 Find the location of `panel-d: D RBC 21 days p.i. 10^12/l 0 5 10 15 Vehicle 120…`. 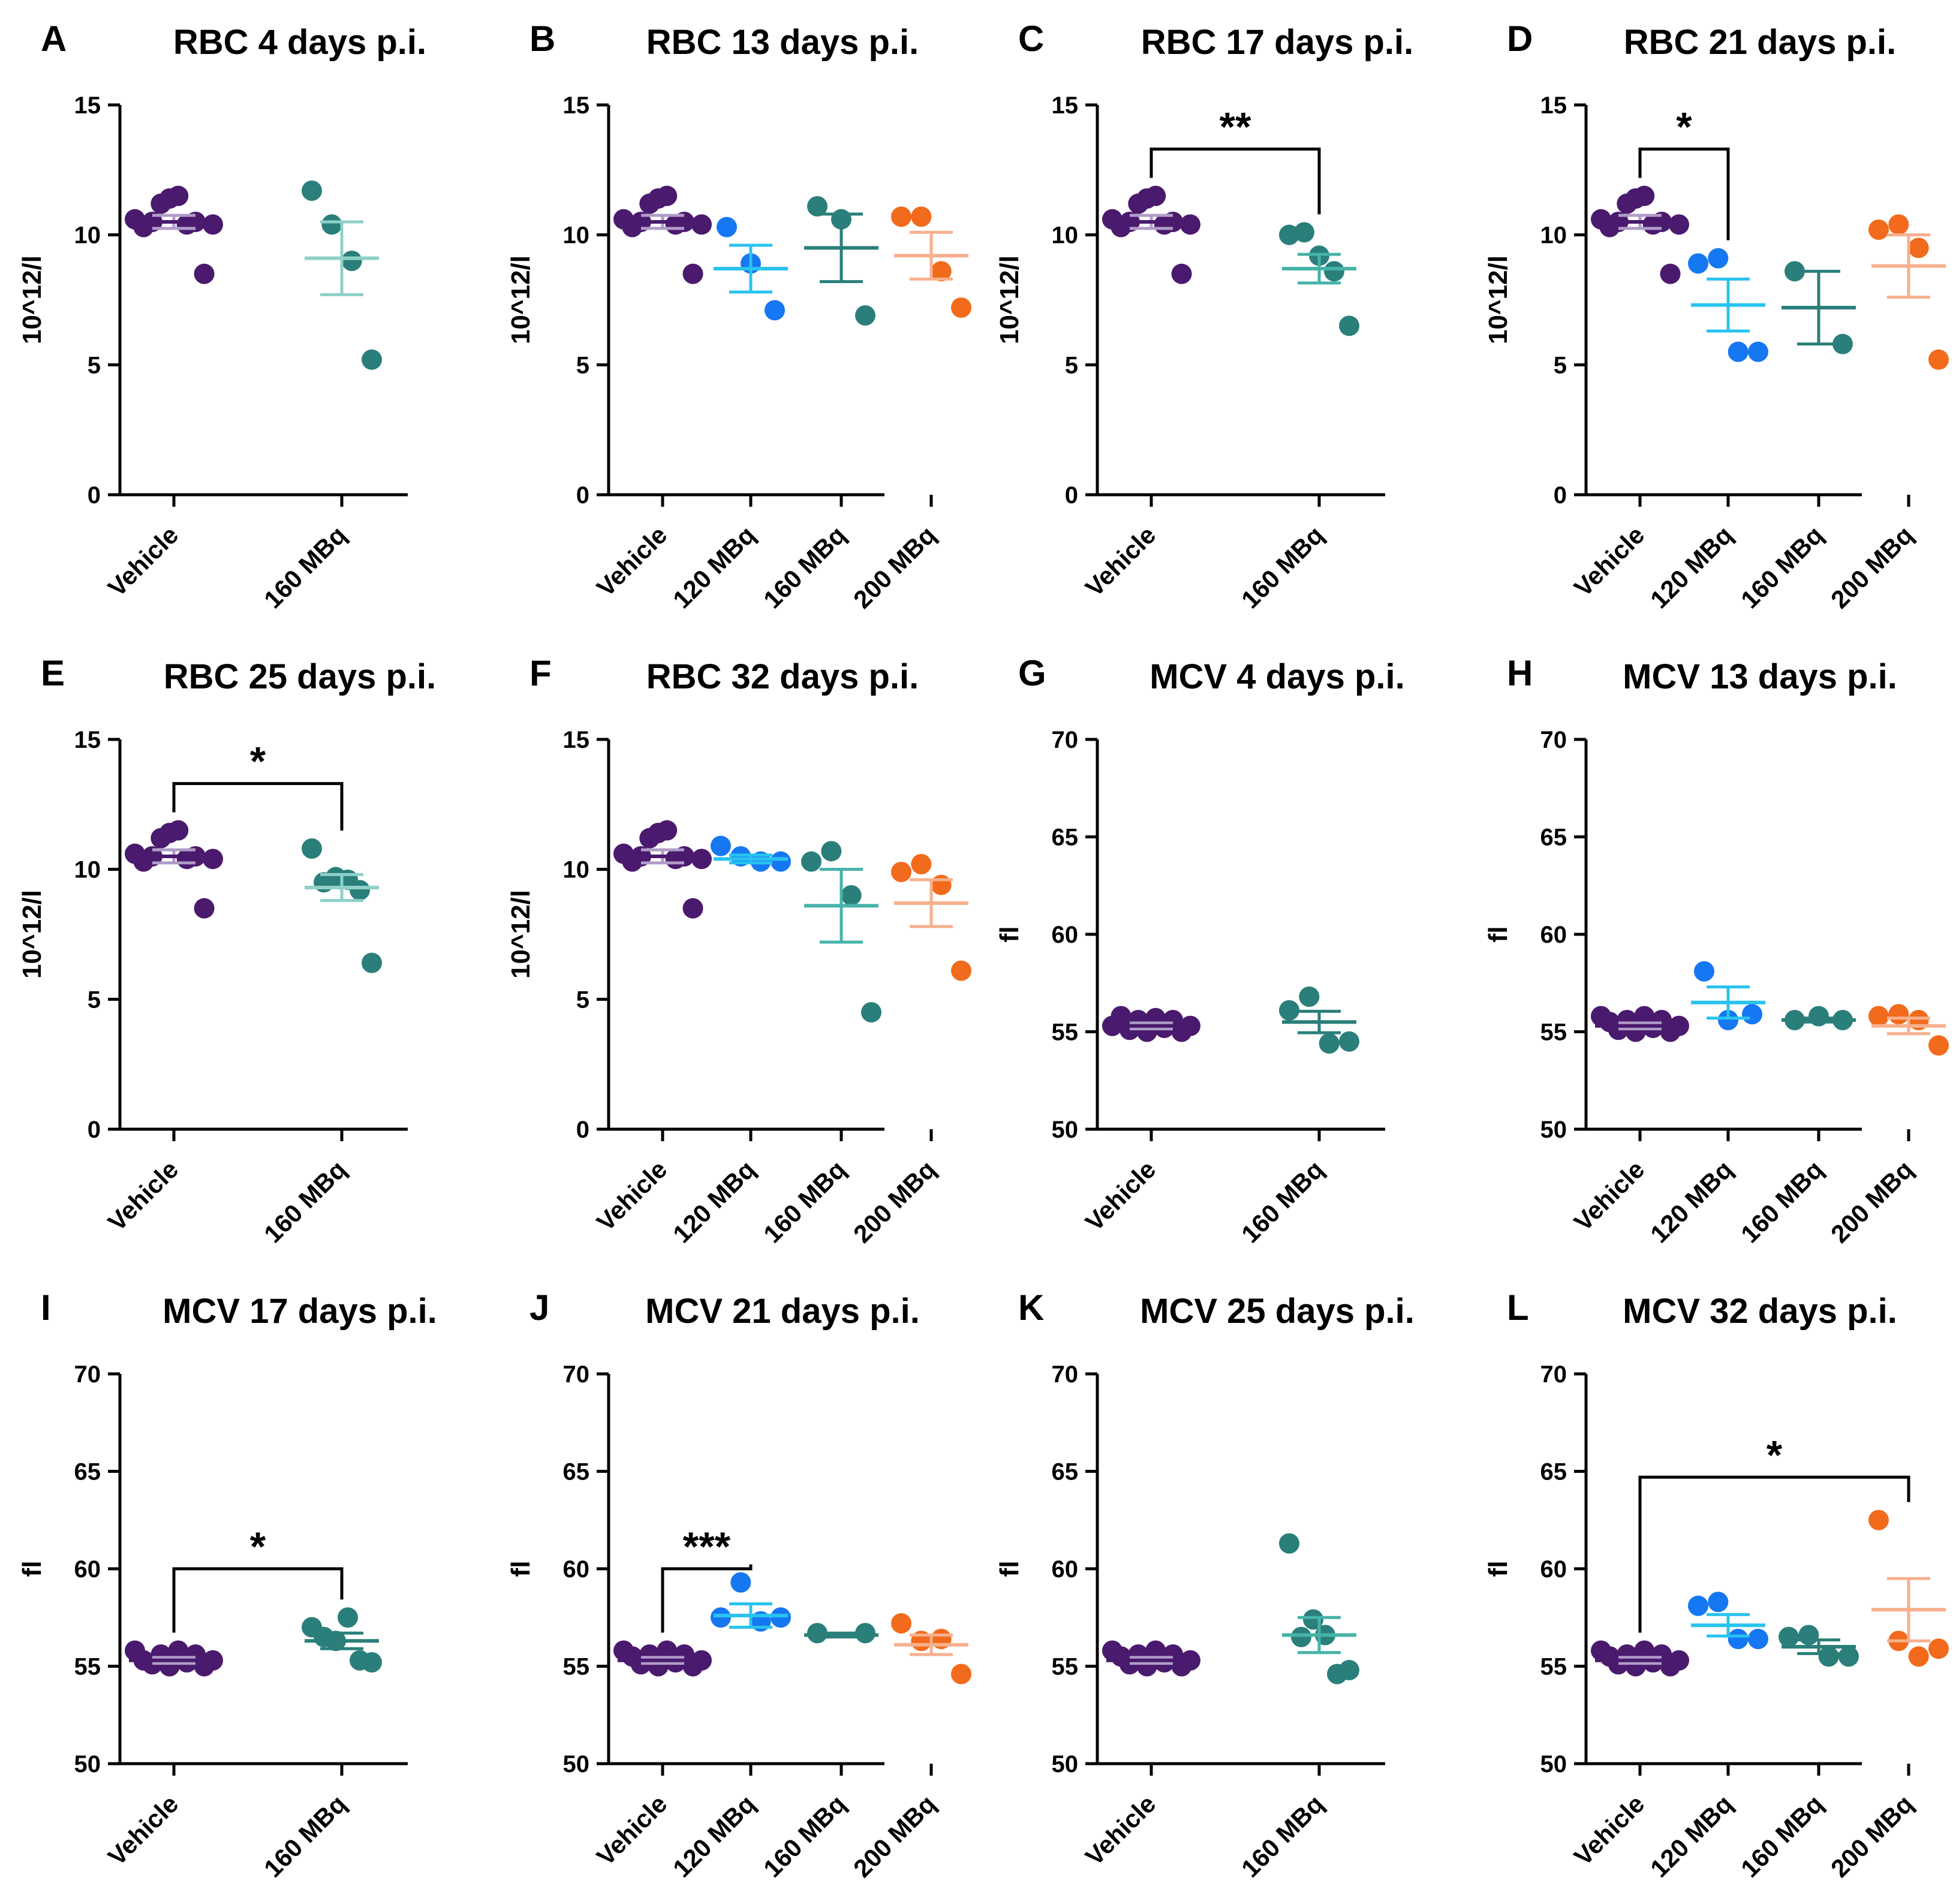

panel-d: D RBC 21 days p.i. 10^12/l 0 5 10 15 Vehicle 120… is located at coordinates (1710, 317).